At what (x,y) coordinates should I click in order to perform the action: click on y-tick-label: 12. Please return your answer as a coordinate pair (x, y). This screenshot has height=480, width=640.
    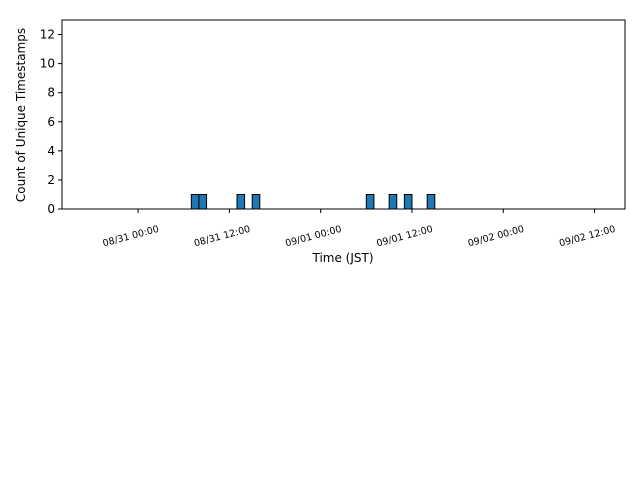
    Looking at the image, I should click on (47, 35).